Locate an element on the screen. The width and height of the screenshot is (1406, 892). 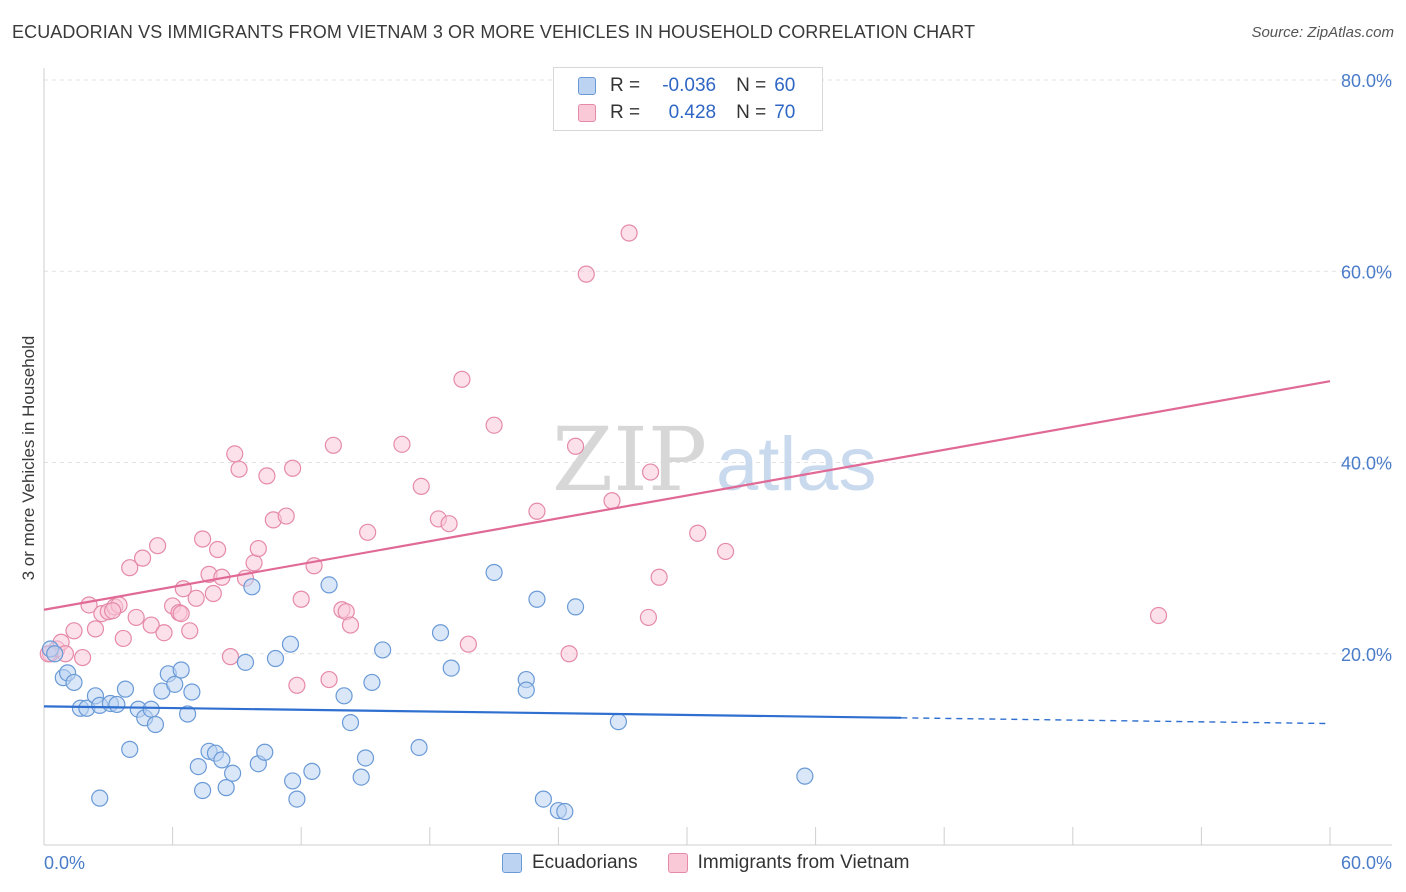
legend-item-vietnam: Immigrants from Vietnam is located at coordinates (788, 863).